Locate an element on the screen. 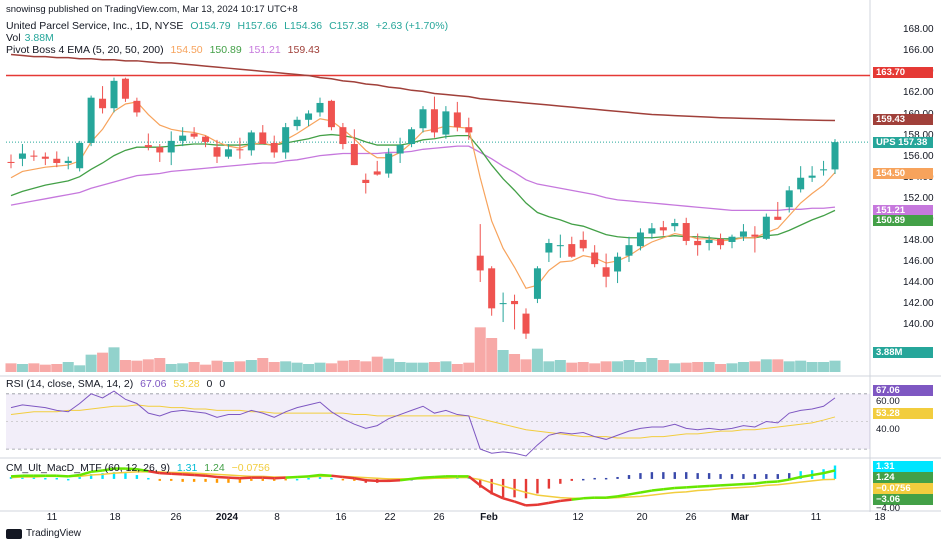 The image size is (941, 546). time-axis-label: 18 is located at coordinates (115, 517).